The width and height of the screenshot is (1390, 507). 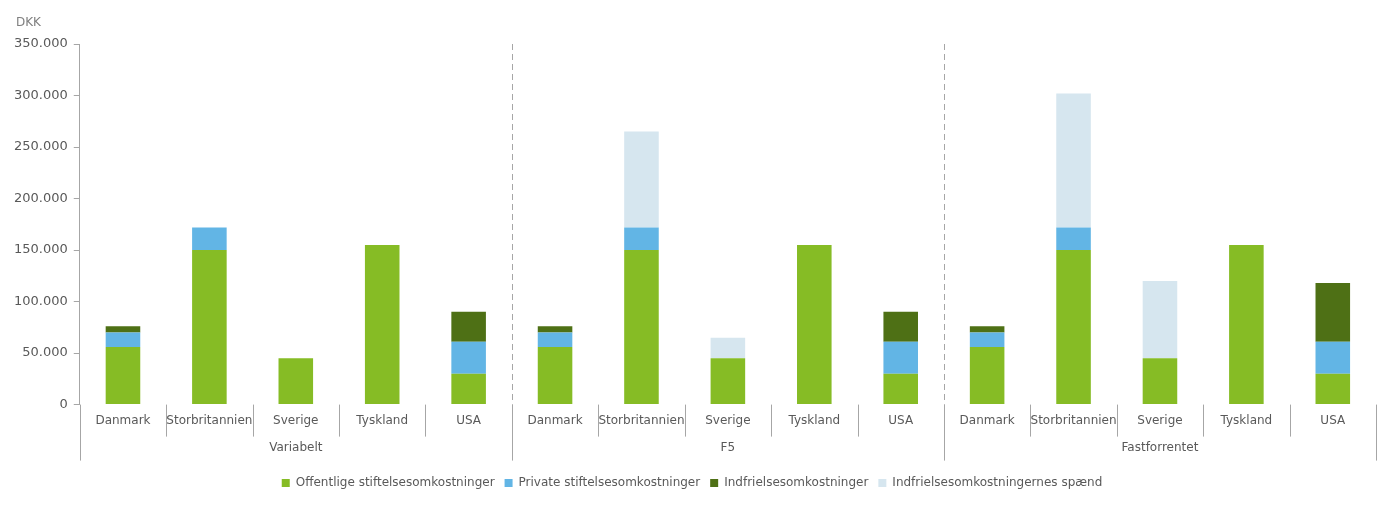 I want to click on y-tick-label: 150.000, so click(x=40, y=249).